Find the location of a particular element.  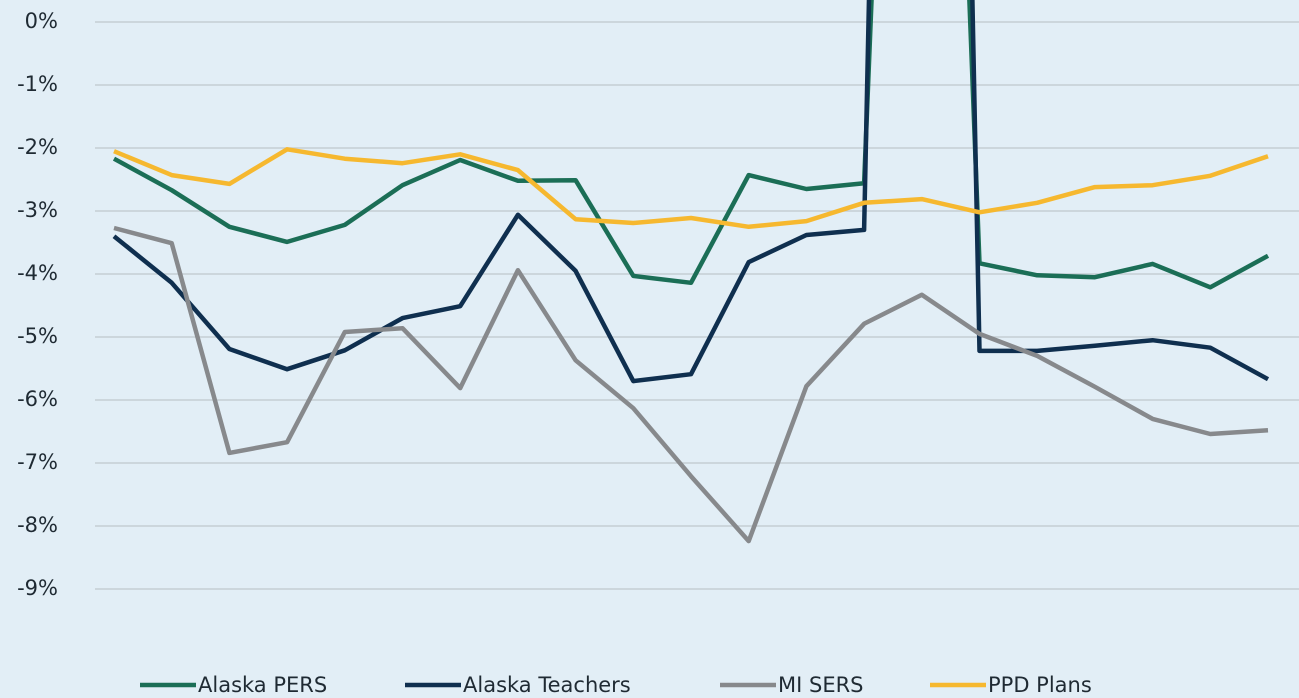

y-tick-label: 0% is located at coordinates (41, 21).